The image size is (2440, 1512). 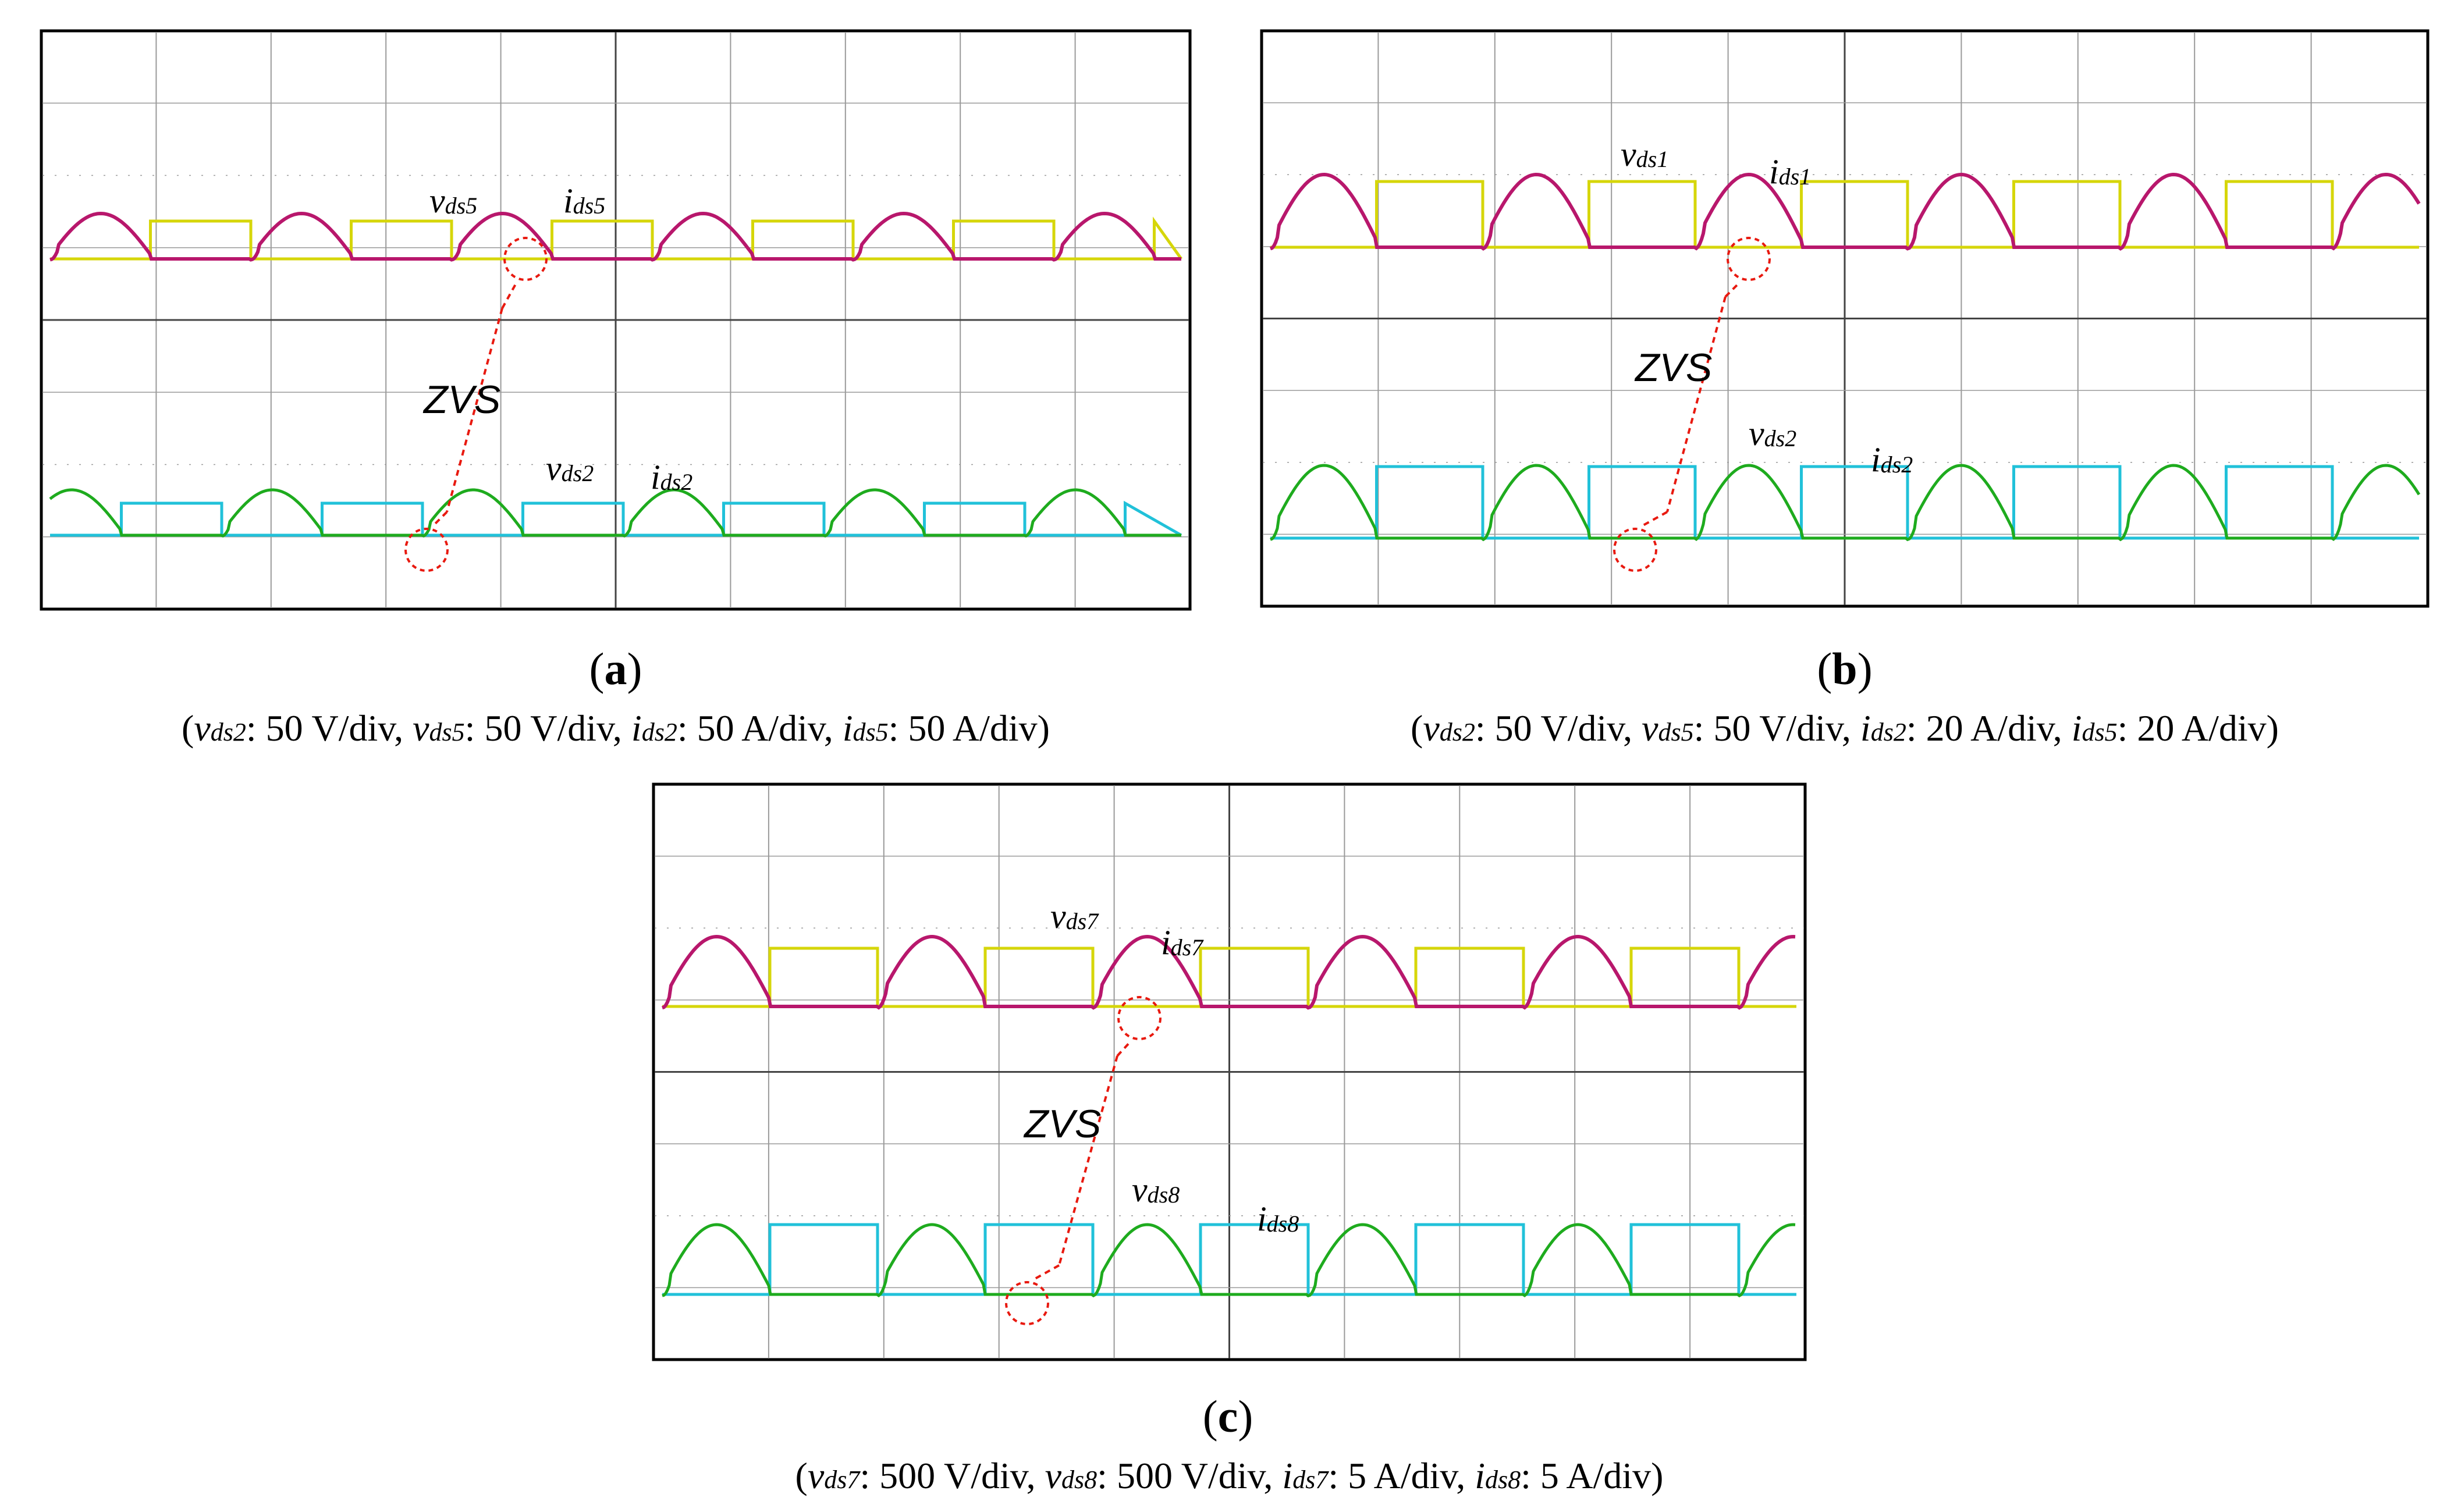 What do you see at coordinates (615, 668) in the screenshot?
I see `panel-letter-a: (a)` at bounding box center [615, 668].